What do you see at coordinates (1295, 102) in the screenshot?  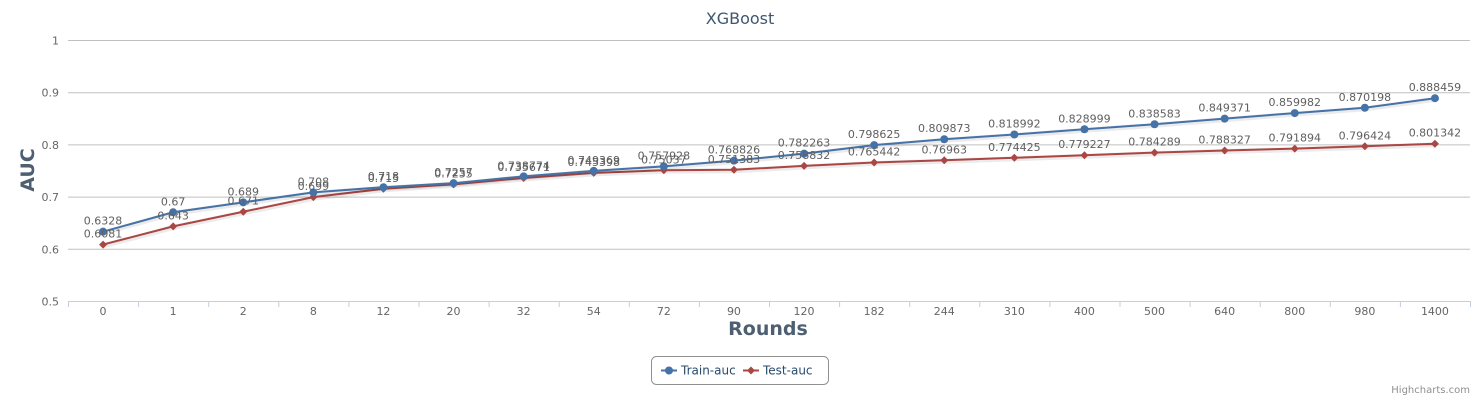 I see `data-label: 0.859982` at bounding box center [1295, 102].